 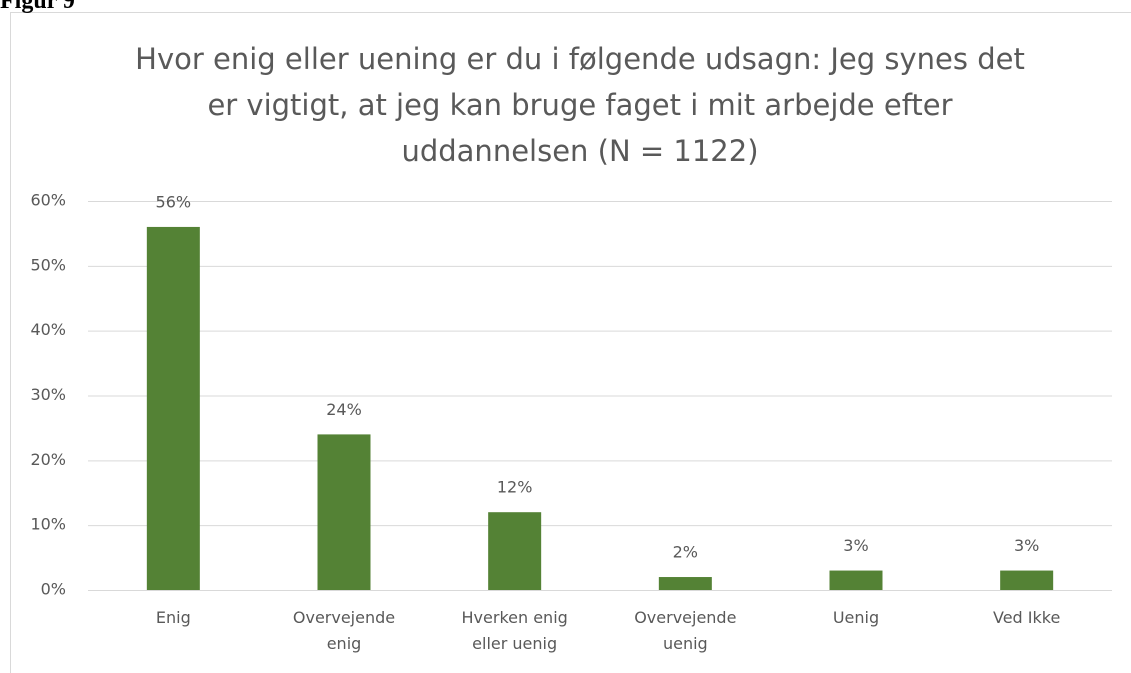 What do you see at coordinates (48, 394) in the screenshot?
I see `y-tick-label: 30%` at bounding box center [48, 394].